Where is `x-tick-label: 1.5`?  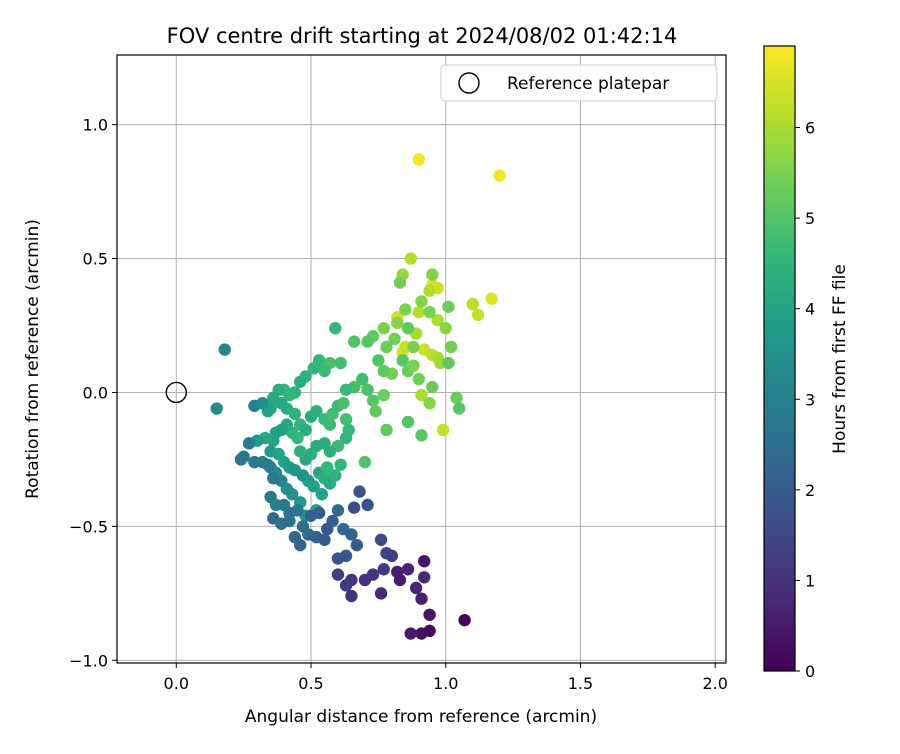
x-tick-label: 1.5 is located at coordinates (580, 683).